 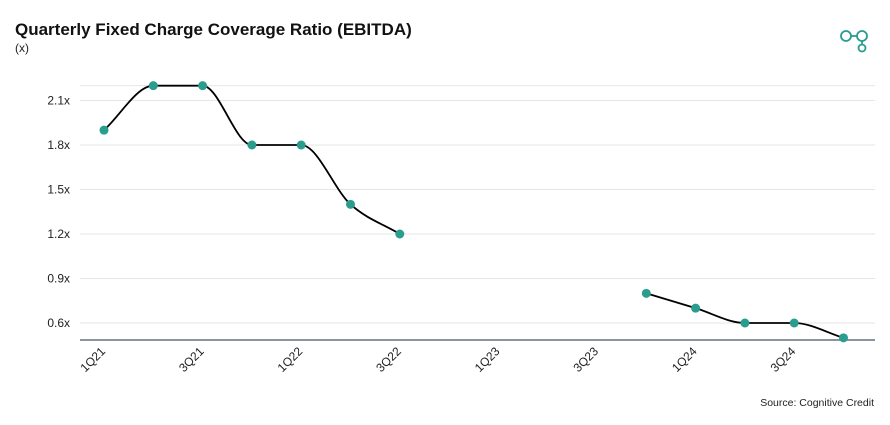 What do you see at coordinates (487, 359) in the screenshot?
I see `x-tick-label: 1Q23` at bounding box center [487, 359].